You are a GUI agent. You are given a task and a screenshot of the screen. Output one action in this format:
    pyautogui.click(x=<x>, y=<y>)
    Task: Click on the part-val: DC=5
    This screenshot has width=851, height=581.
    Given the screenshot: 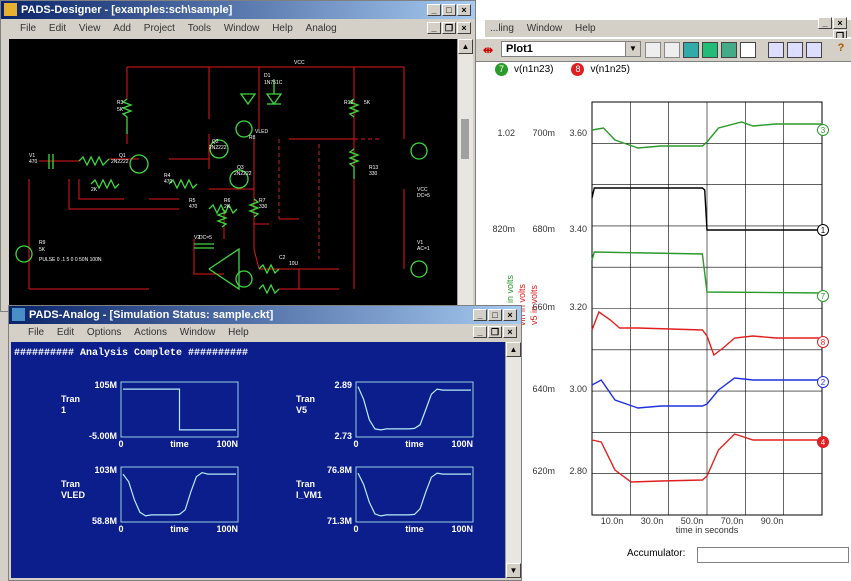 What is the action you would take?
    pyautogui.click(x=205, y=238)
    